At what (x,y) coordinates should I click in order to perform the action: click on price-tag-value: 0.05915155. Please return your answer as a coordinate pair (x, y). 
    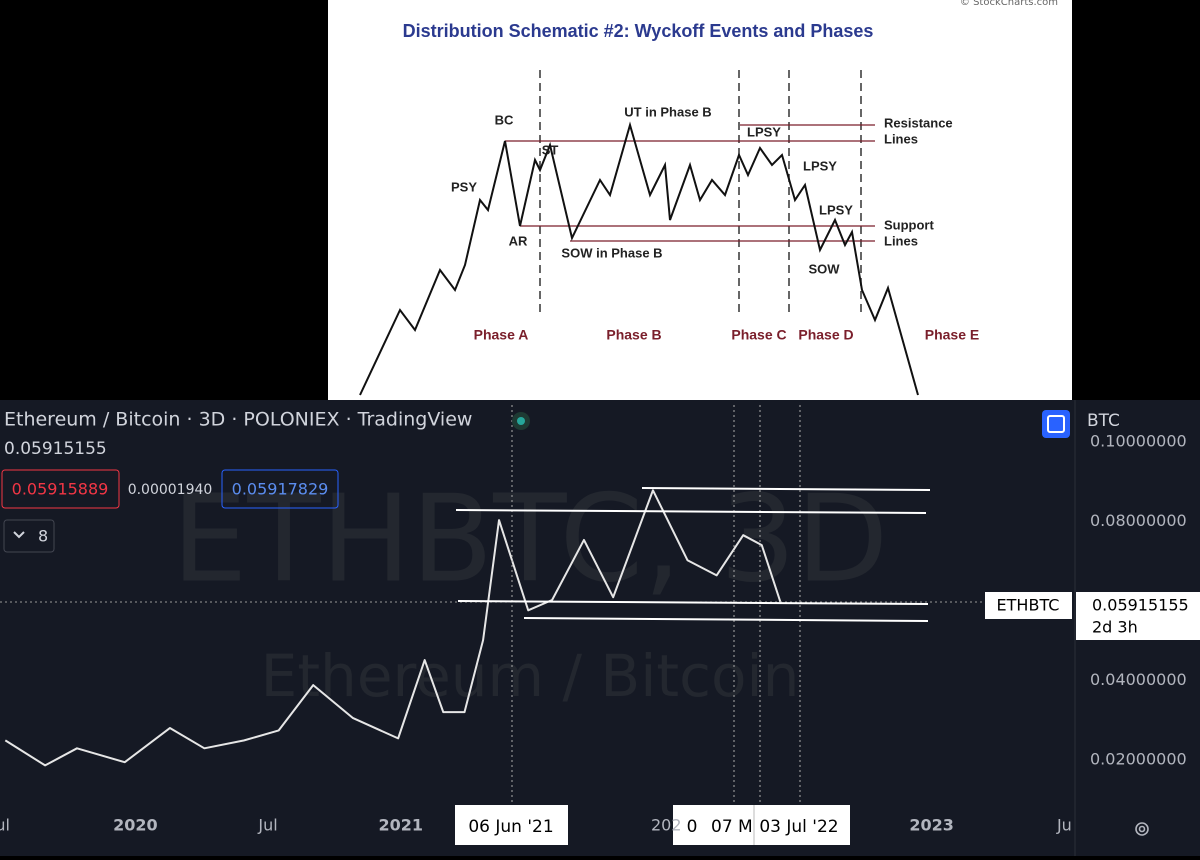
    Looking at the image, I should click on (1140, 605).